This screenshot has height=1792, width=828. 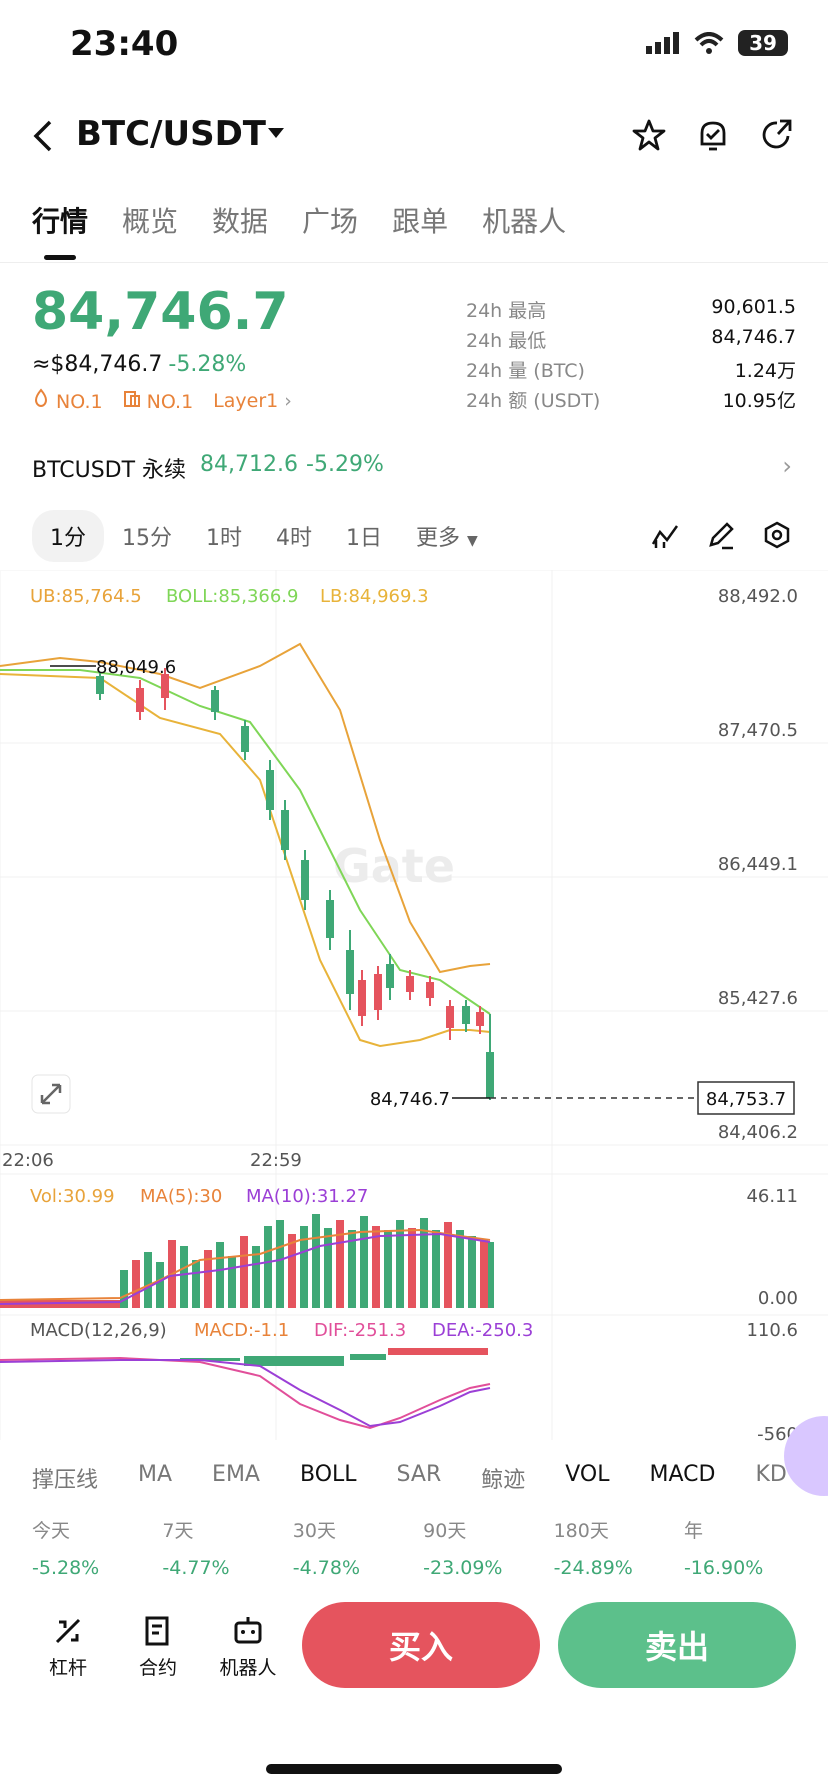 I want to click on robot-button: 机器人, so click(x=248, y=1647).